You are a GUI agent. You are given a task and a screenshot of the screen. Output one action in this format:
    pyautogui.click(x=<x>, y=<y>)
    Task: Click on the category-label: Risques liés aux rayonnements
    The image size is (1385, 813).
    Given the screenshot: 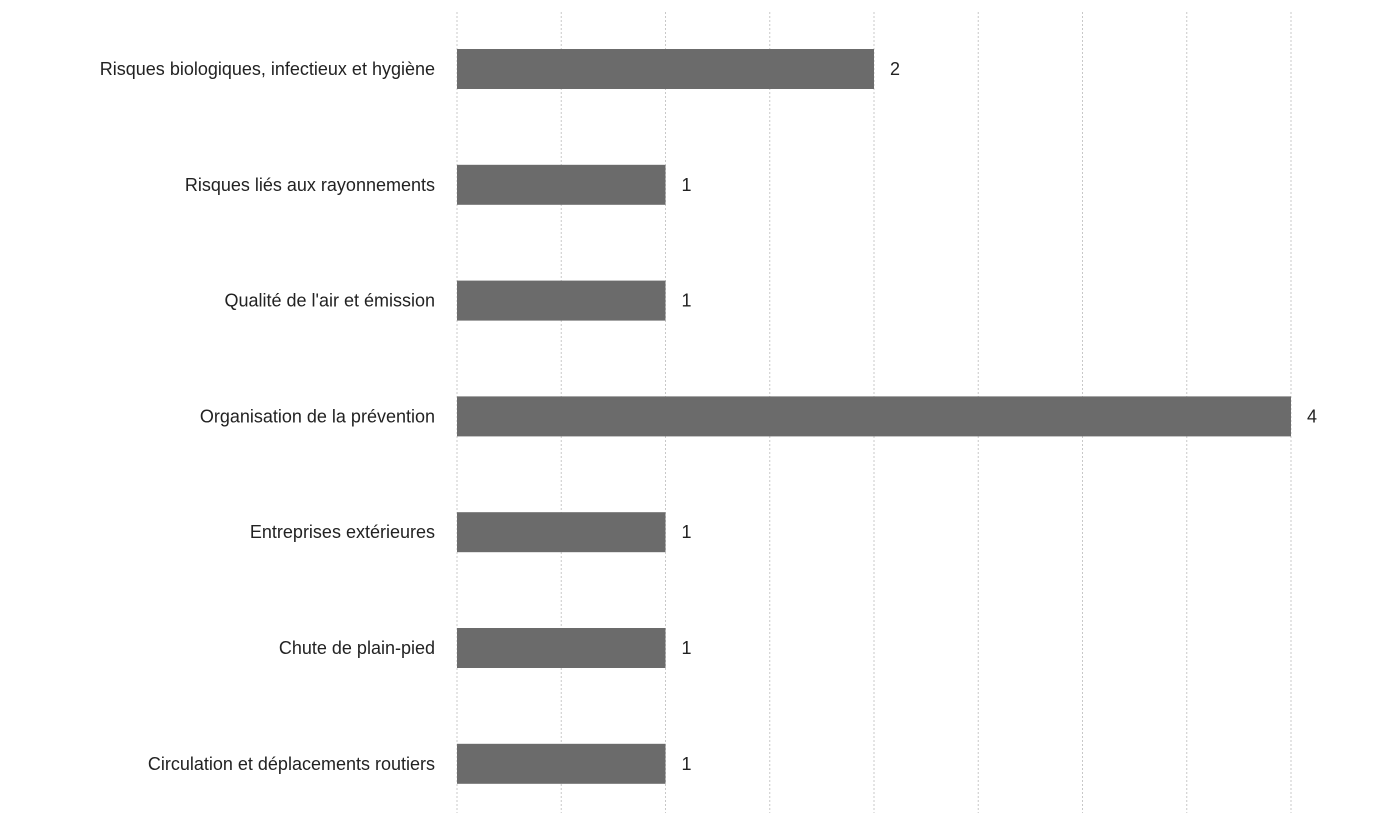 What is the action you would take?
    pyautogui.click(x=310, y=185)
    